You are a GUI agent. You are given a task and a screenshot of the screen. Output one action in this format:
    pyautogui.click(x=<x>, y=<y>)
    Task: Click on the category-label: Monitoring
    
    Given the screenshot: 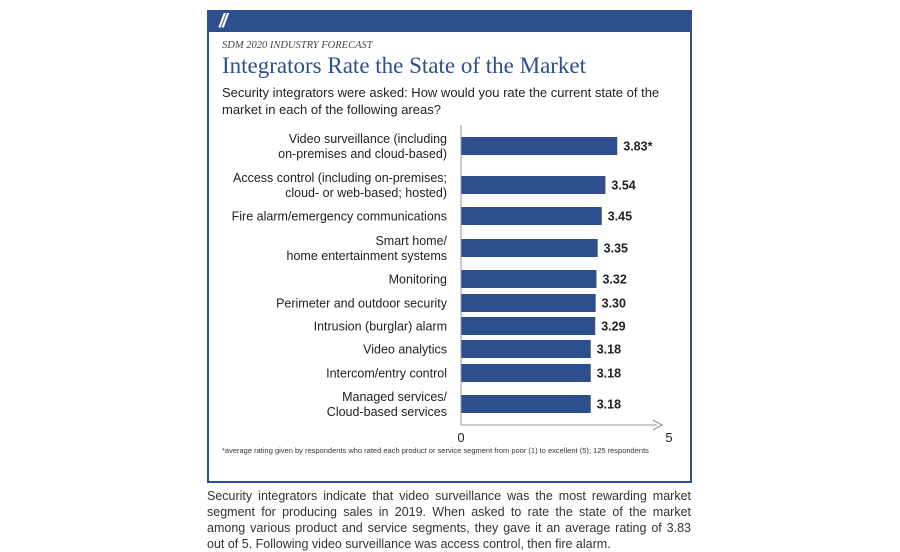 What is the action you would take?
    pyautogui.click(x=418, y=280)
    